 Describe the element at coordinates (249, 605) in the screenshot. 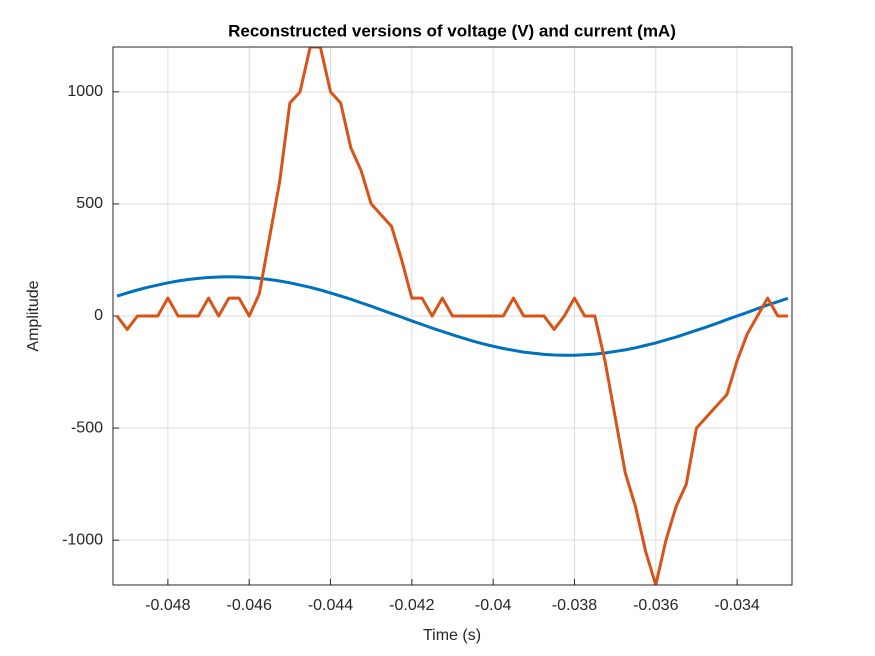

I see `x-tick-label: -0.046` at that location.